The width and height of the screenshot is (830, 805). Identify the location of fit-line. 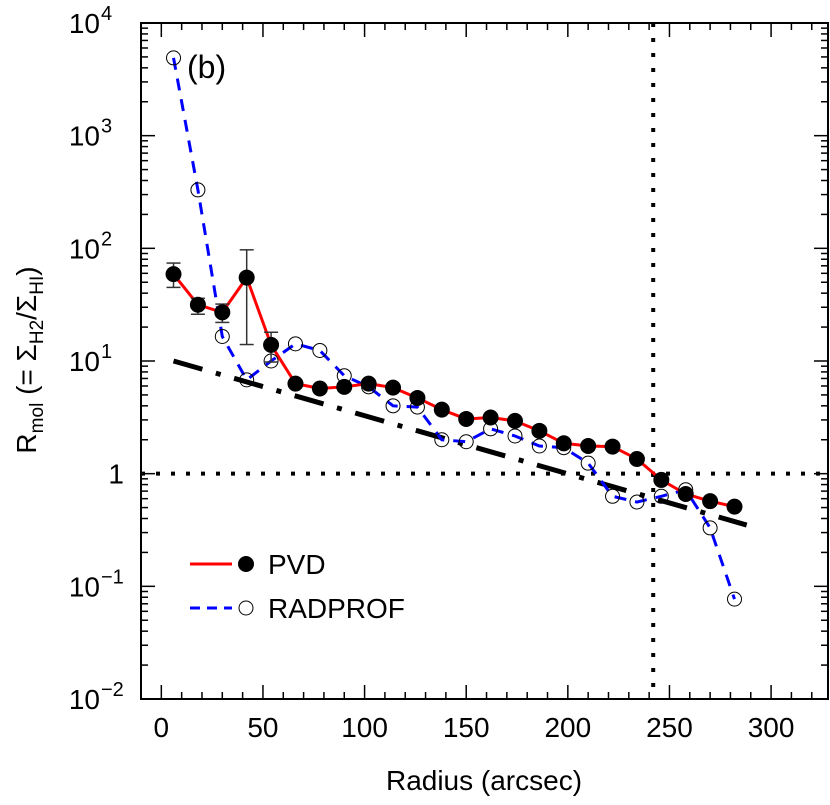
(460, 443).